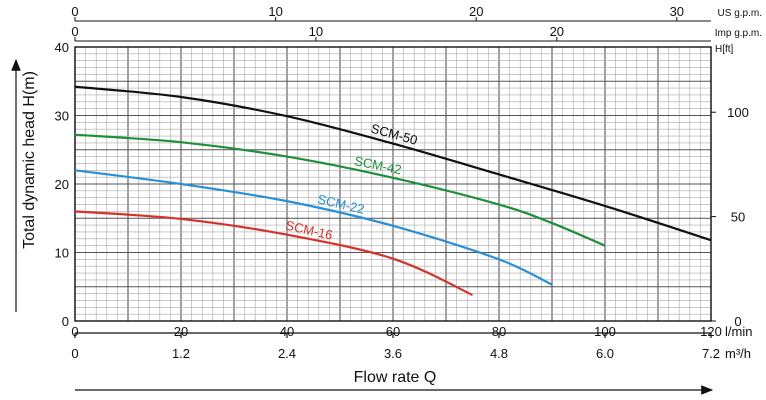 The width and height of the screenshot is (766, 400). Describe the element at coordinates (181, 353) in the screenshot. I see `x-tick-label-m3h: 1.2` at that location.